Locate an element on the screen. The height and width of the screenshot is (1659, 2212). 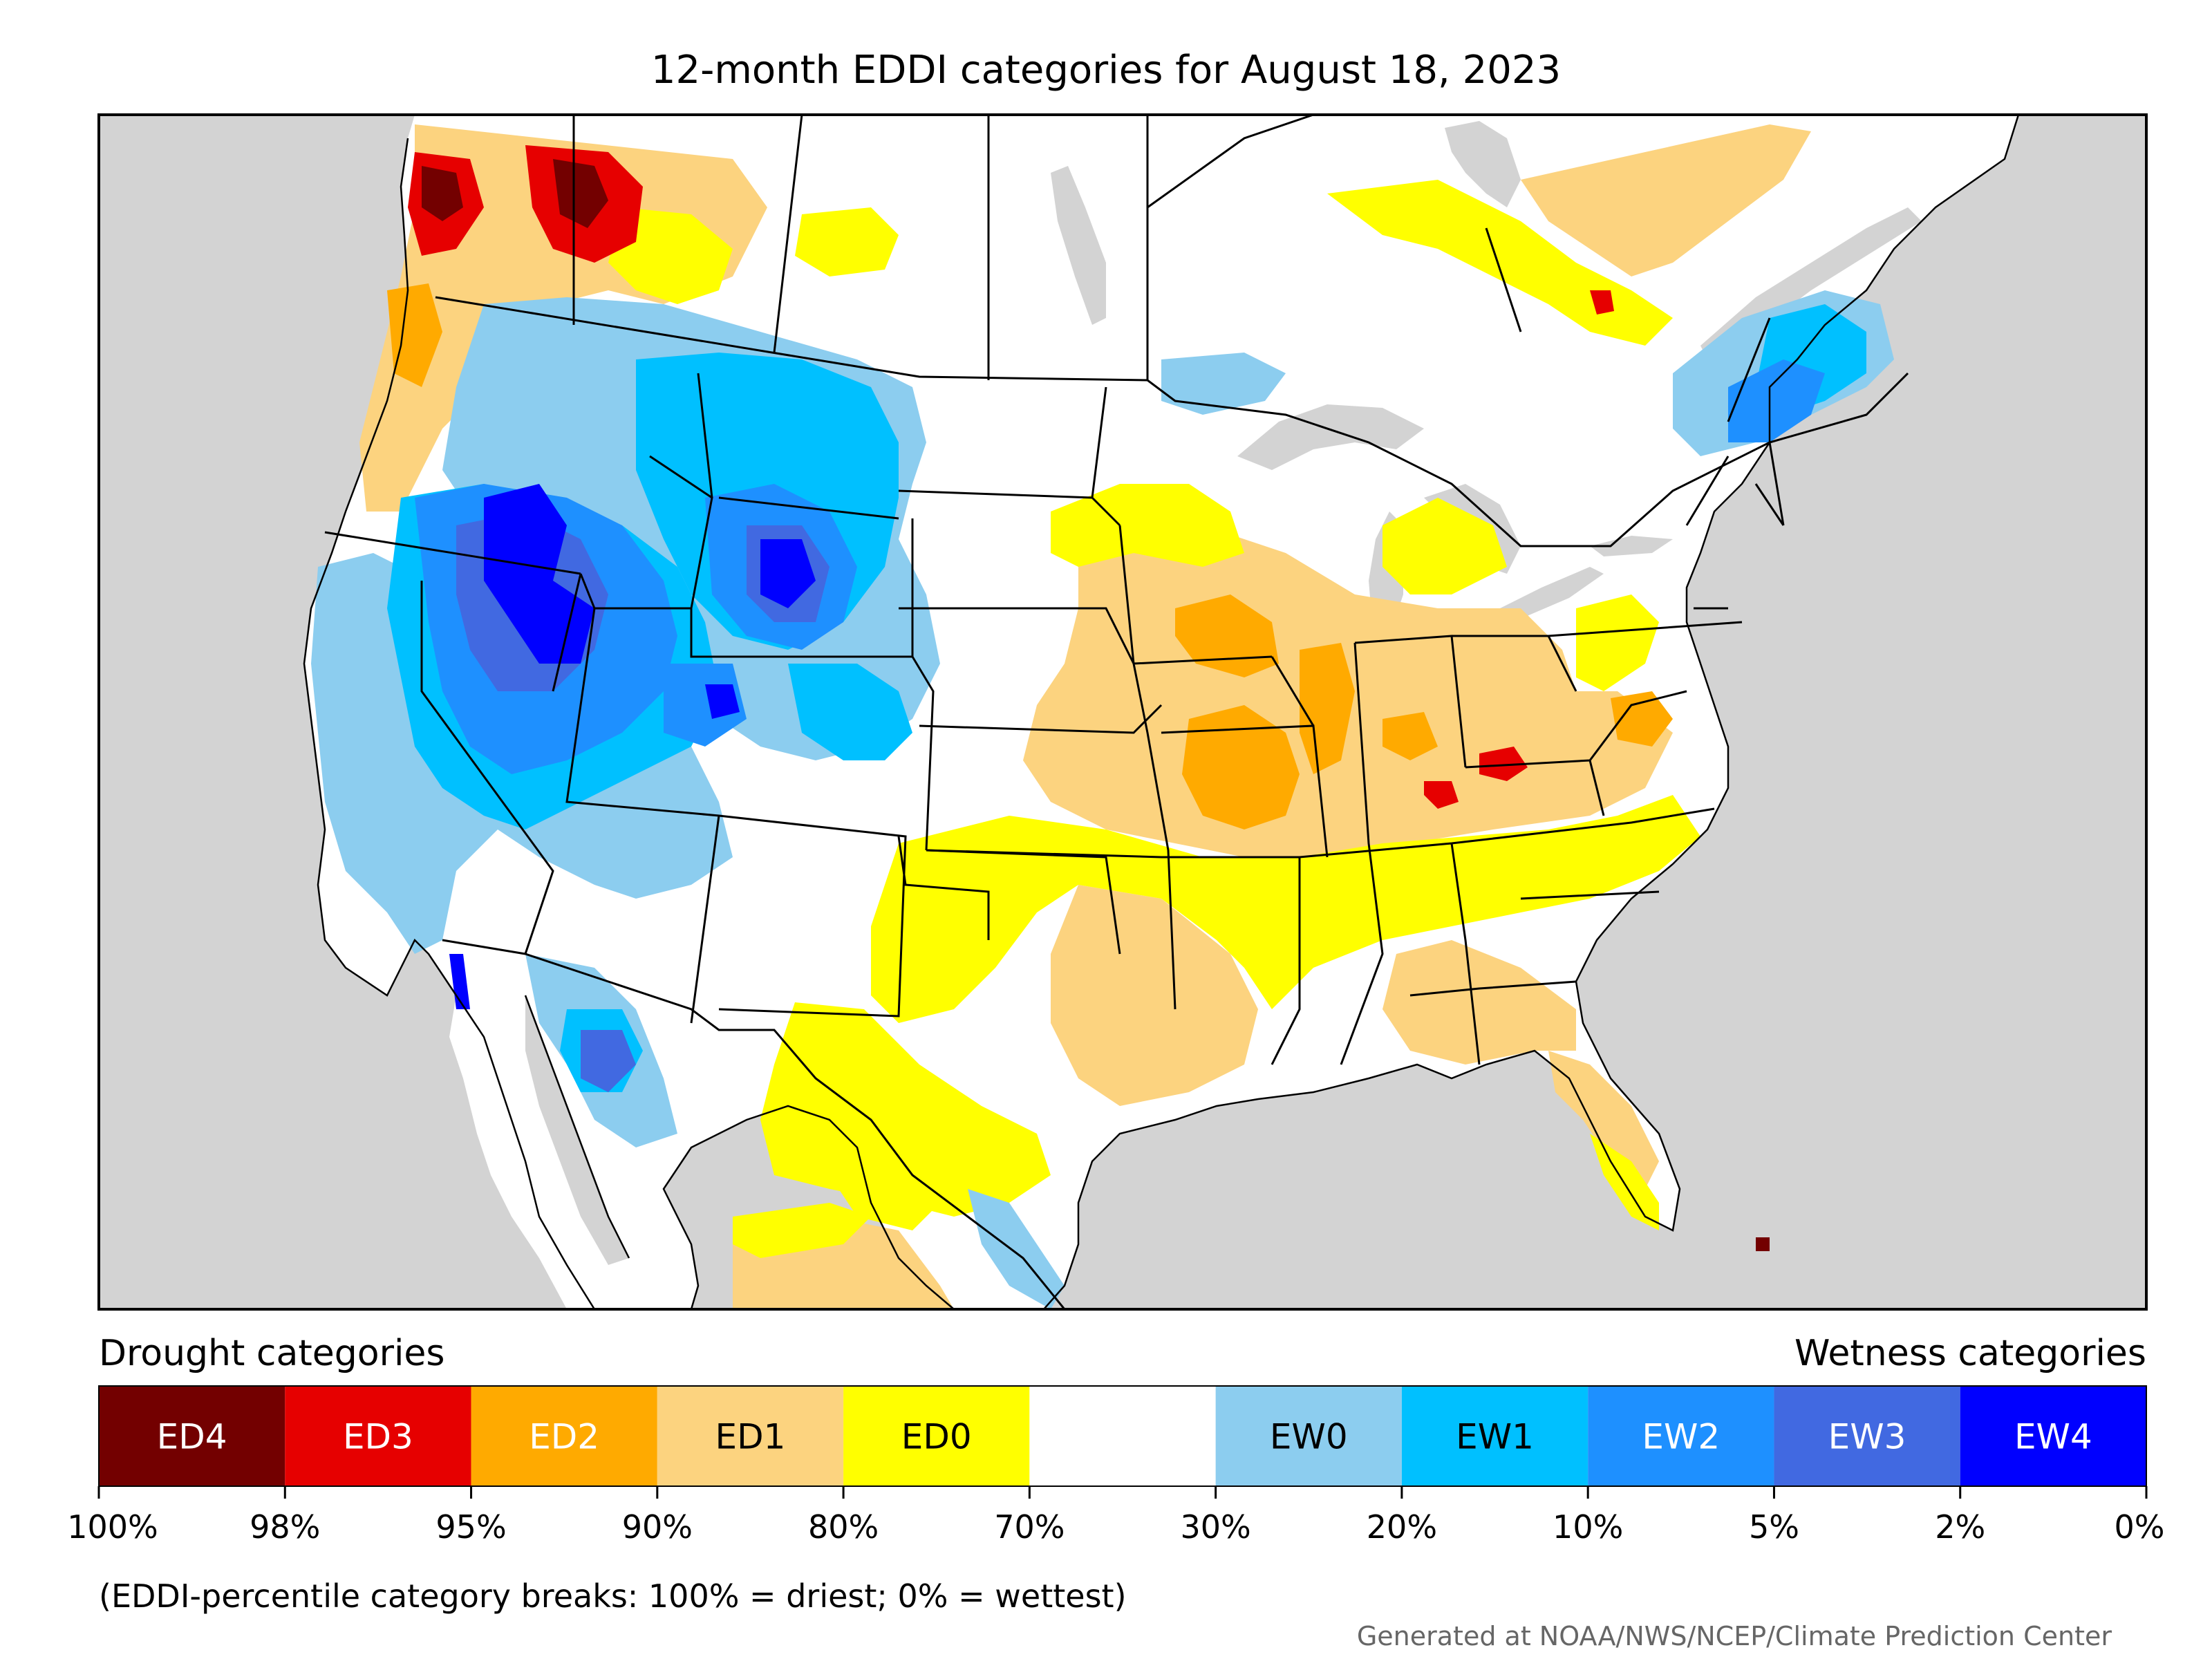
land-baja is located at coordinates (528, 1152).